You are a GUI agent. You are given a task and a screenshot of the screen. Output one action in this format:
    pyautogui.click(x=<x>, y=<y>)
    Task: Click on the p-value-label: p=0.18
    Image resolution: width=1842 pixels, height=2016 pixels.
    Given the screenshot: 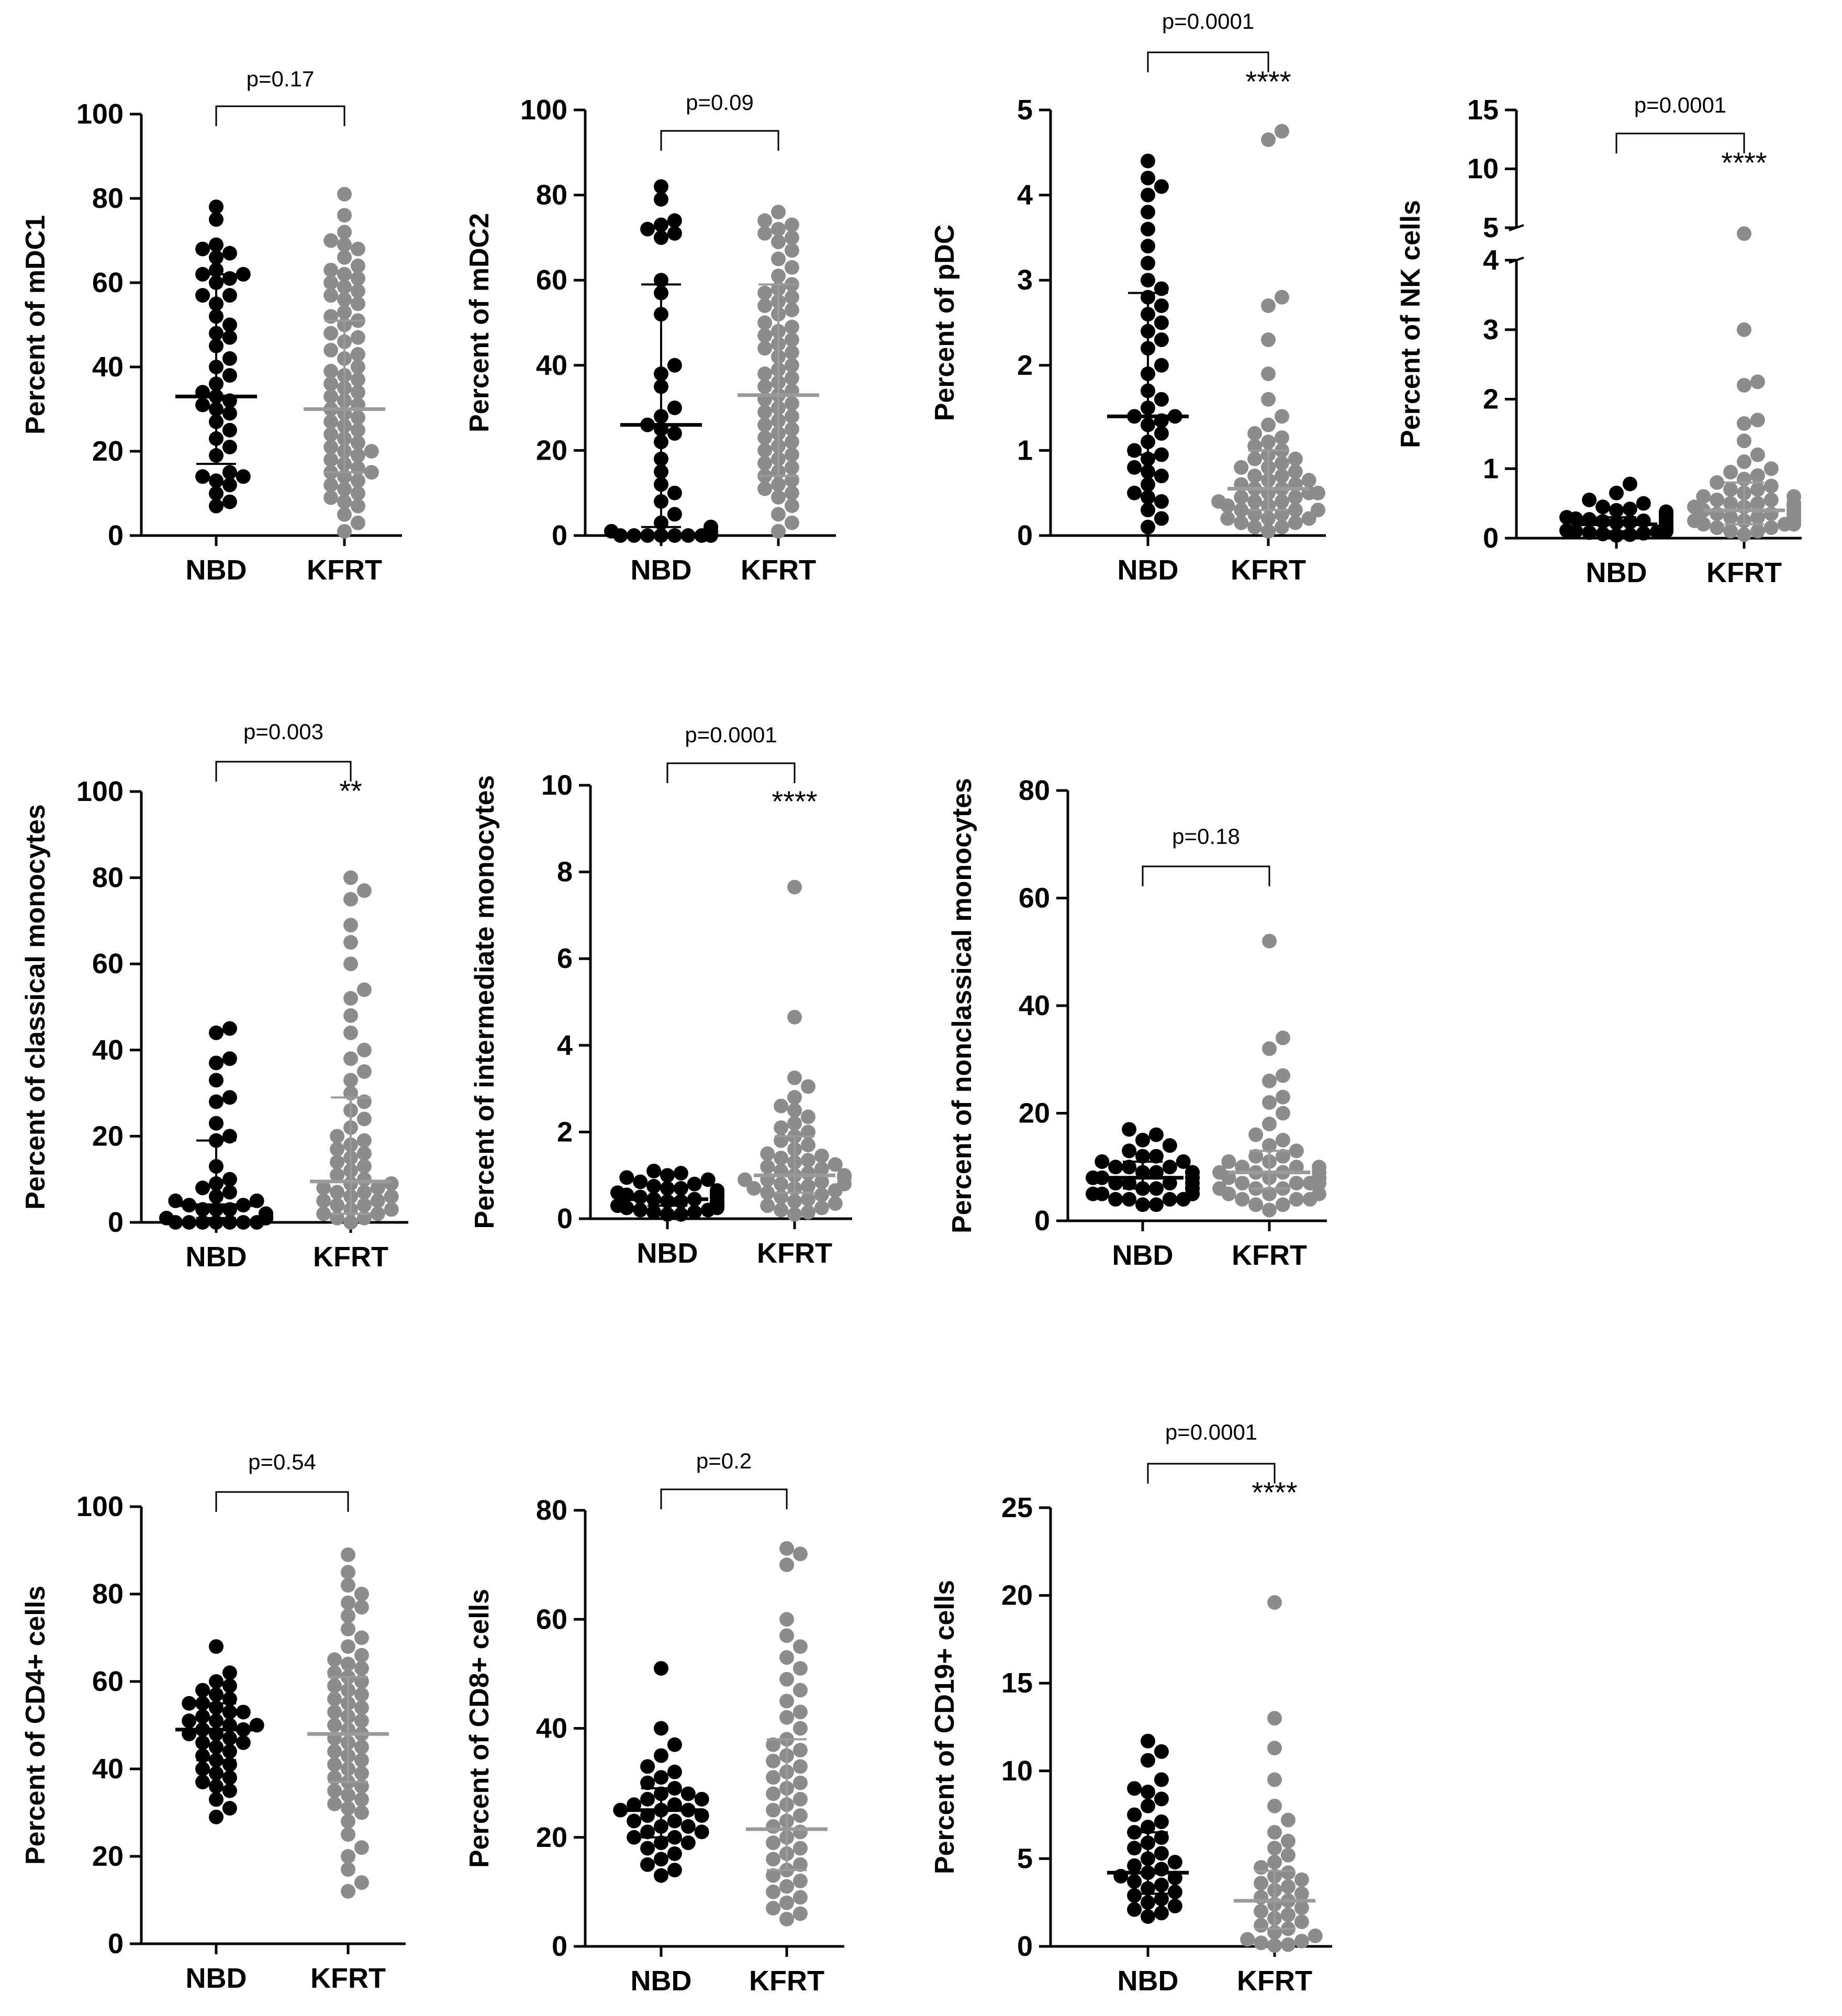 What is the action you would take?
    pyautogui.click(x=1206, y=836)
    